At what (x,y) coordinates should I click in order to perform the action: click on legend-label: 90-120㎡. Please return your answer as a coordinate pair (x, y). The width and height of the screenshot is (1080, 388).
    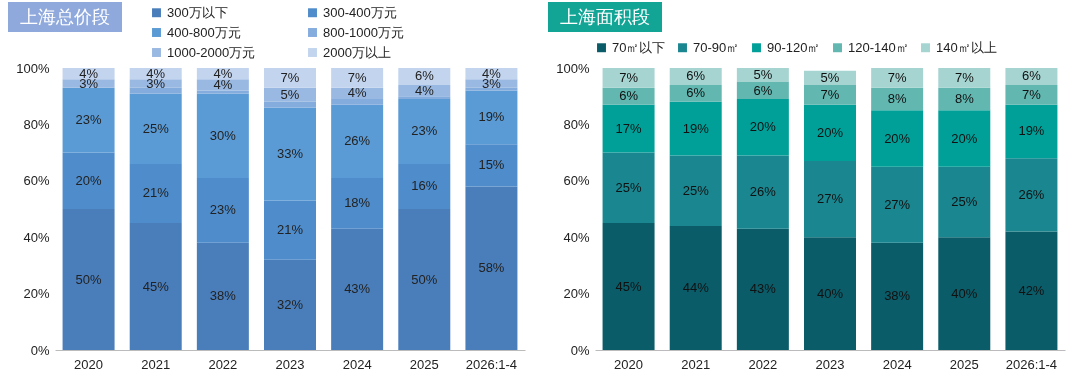
    Looking at the image, I should click on (794, 47).